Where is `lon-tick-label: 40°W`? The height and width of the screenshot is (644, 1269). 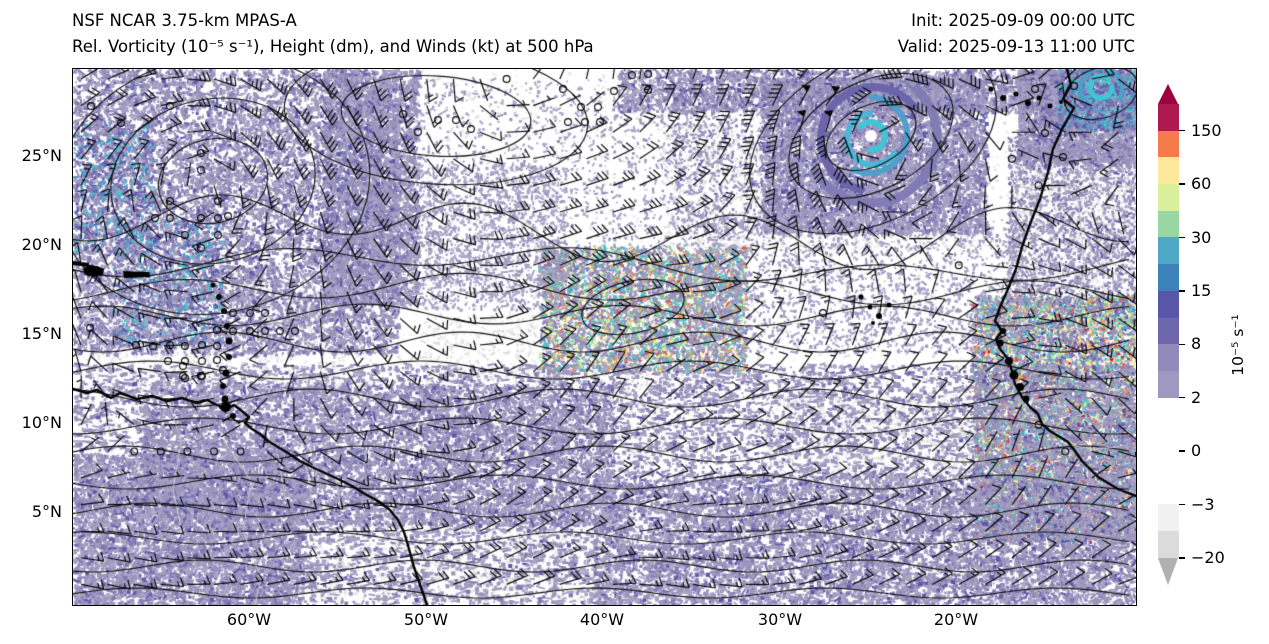 lon-tick-label: 40°W is located at coordinates (602, 619).